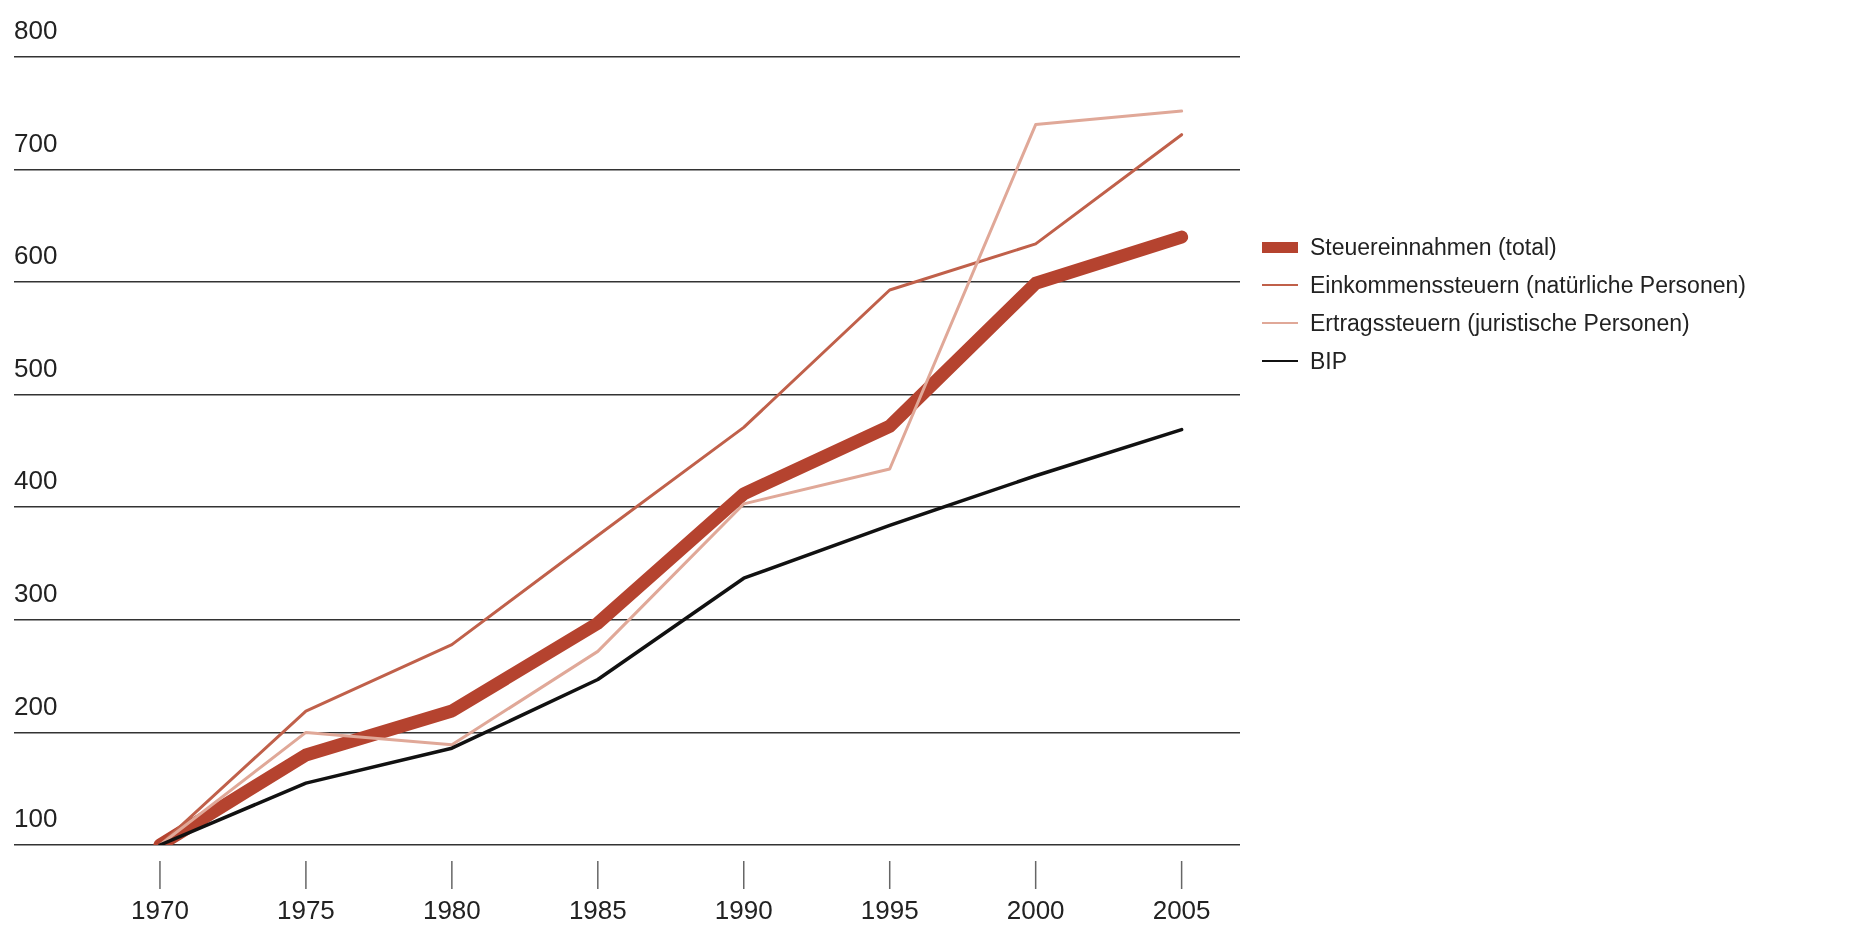 The height and width of the screenshot is (928, 1856). I want to click on y-tick-label: 300, so click(36, 593).